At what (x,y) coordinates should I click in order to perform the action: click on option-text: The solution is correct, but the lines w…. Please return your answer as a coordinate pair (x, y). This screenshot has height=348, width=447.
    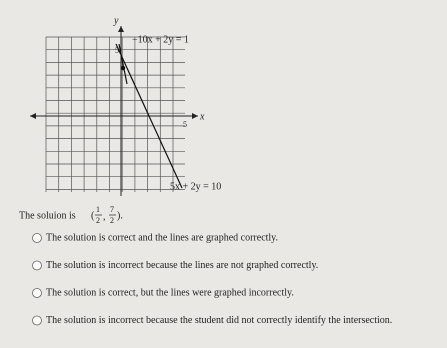
    Looking at the image, I should click on (170, 292).